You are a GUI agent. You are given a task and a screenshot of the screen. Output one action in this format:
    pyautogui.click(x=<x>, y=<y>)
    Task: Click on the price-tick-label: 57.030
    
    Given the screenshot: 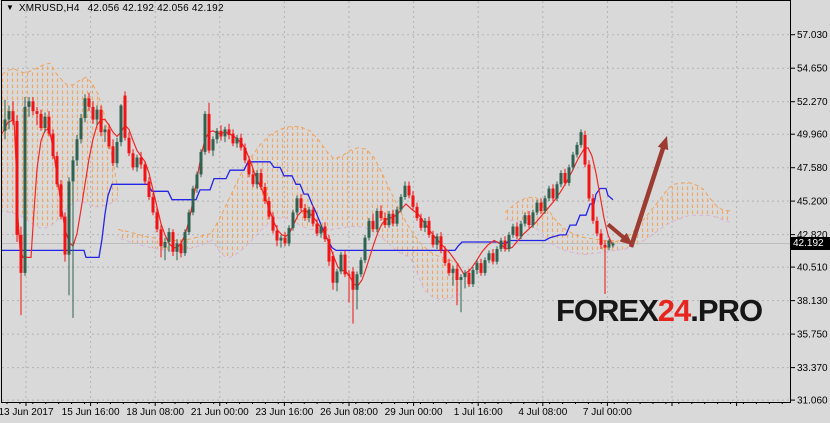 What is the action you would take?
    pyautogui.click(x=812, y=35)
    